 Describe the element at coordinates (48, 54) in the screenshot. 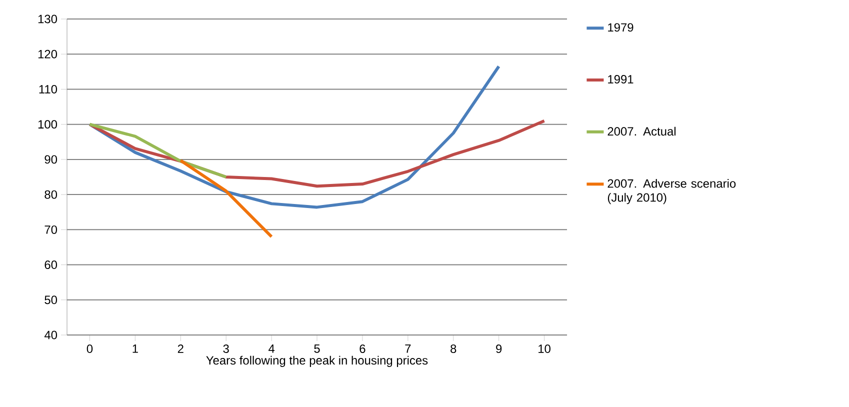

I see `y-tick-label: 120` at that location.